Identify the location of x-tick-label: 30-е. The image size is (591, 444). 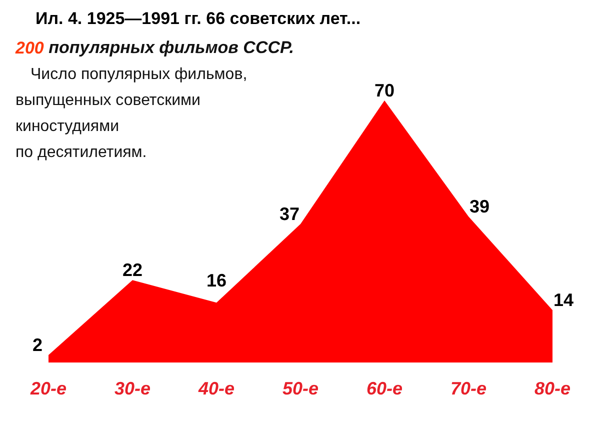
(132, 388).